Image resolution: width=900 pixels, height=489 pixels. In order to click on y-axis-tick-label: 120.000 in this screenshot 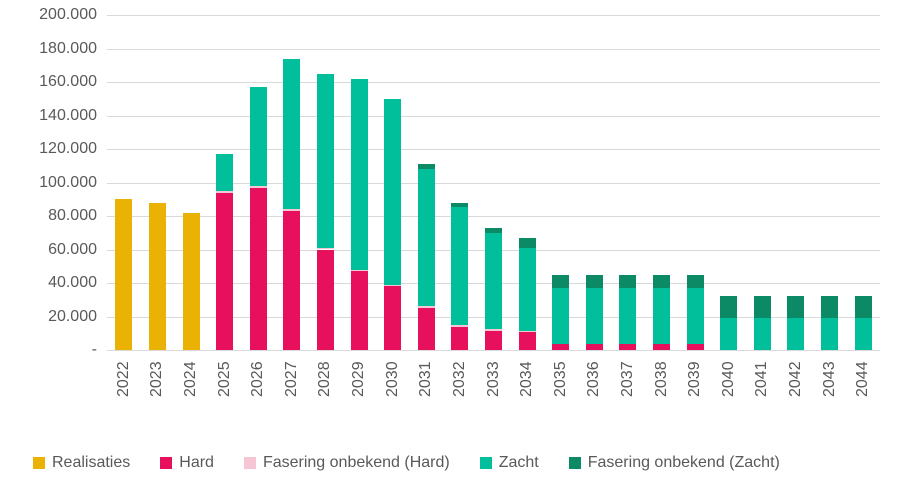, I will do `click(68, 148)`.